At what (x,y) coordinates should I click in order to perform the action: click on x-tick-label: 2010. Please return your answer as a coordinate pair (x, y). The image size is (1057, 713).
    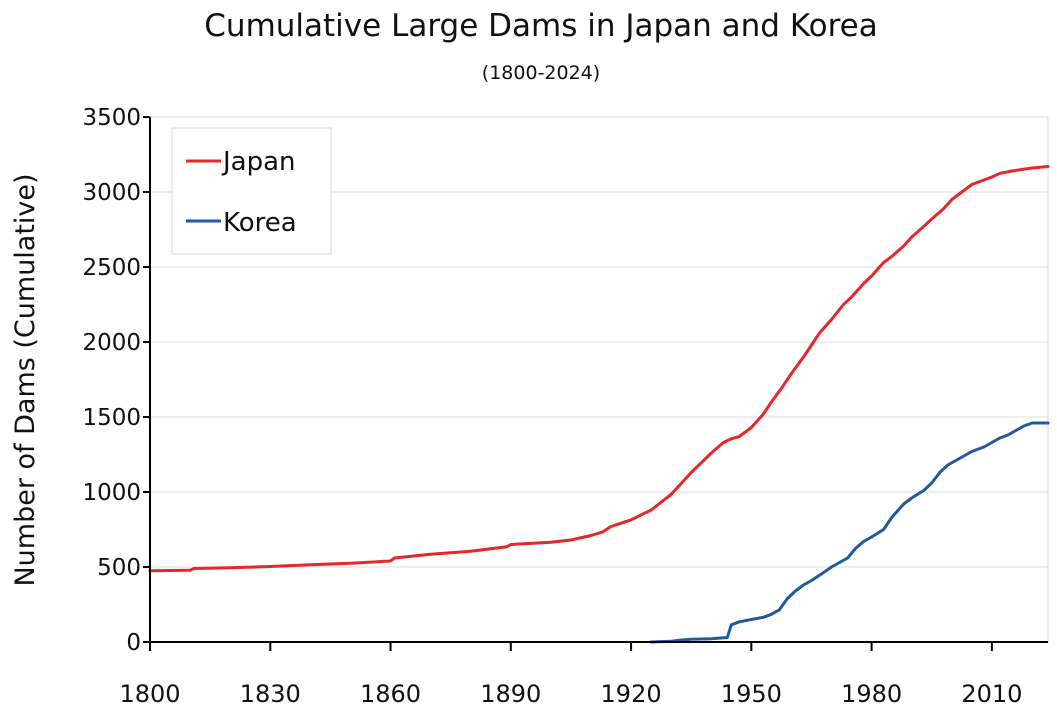
    Looking at the image, I should click on (991, 694).